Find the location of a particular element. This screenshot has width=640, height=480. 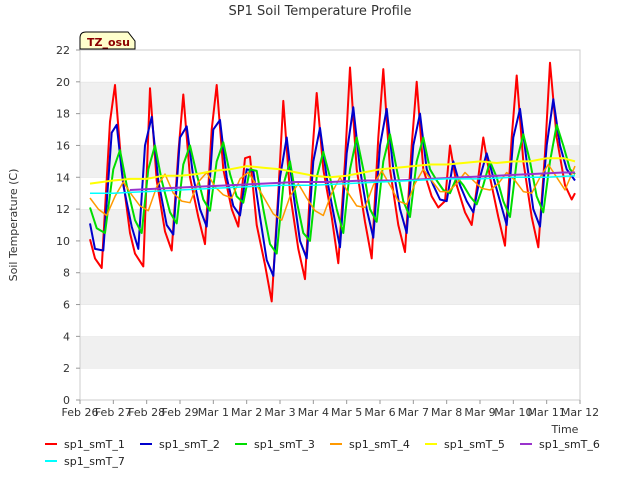

y-tick-label: 4 is located at coordinates (66, 336).